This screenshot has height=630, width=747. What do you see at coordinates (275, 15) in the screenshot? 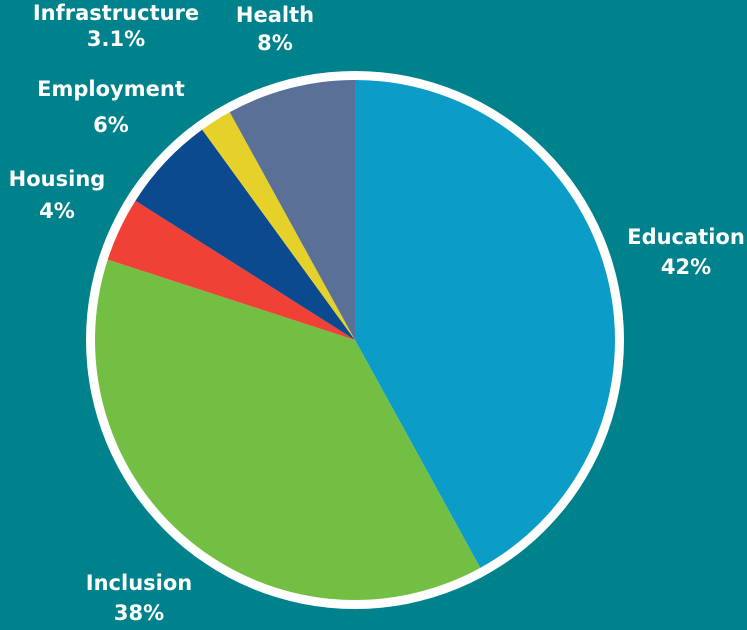
I see `slice-label-name: Health` at bounding box center [275, 15].